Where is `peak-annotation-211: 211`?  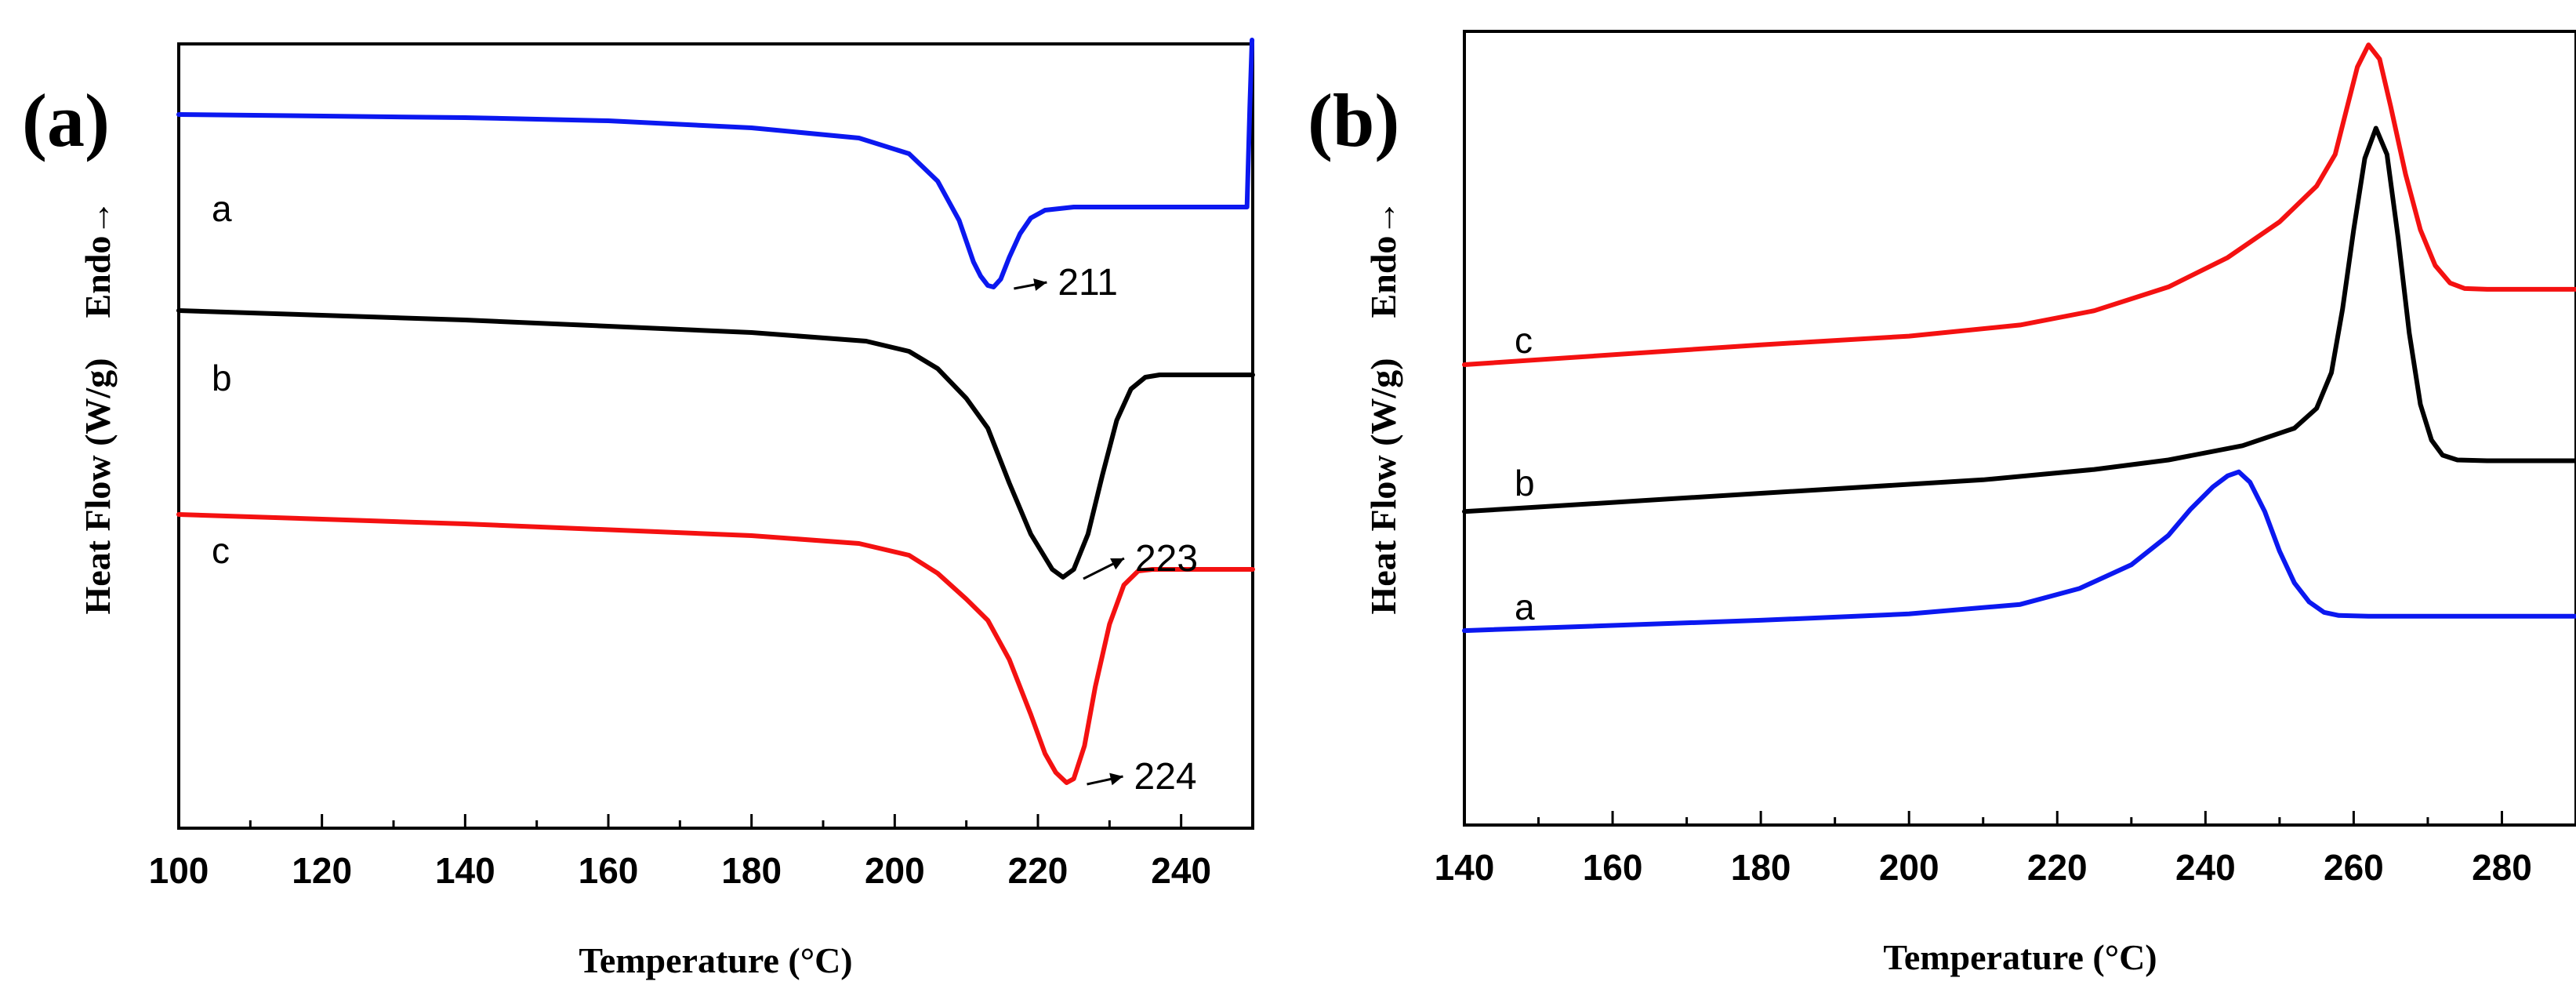
peak-annotation-211: 211 is located at coordinates (1088, 283).